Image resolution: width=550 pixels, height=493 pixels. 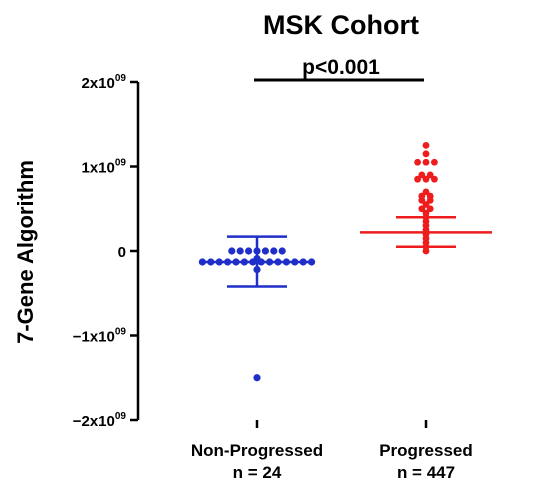 What do you see at coordinates (257, 472) in the screenshot?
I see `category-n-label: n = 24` at bounding box center [257, 472].